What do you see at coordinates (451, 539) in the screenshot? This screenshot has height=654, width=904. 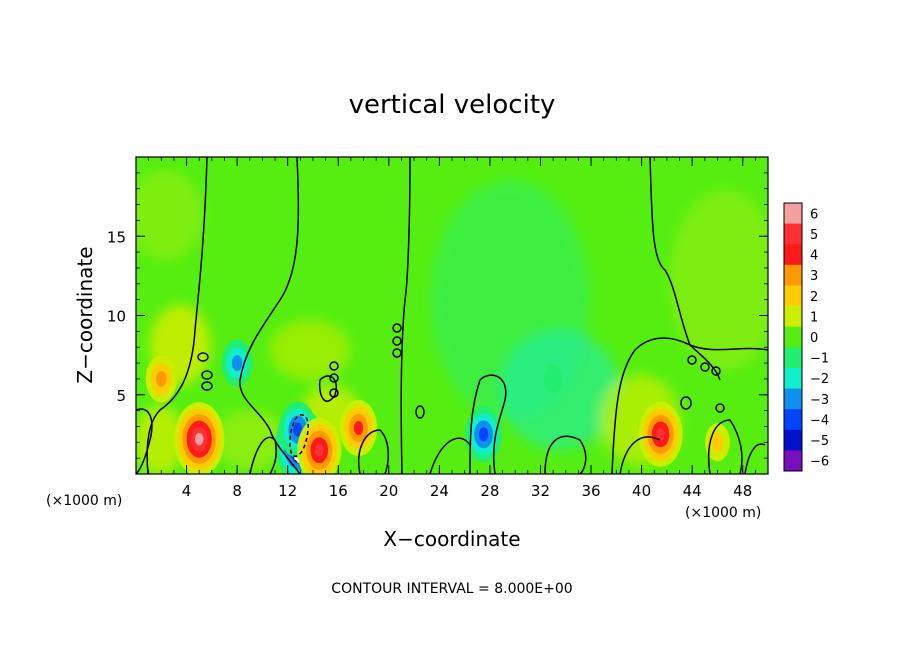 I see `x-axis-label: X−coordinate` at bounding box center [451, 539].